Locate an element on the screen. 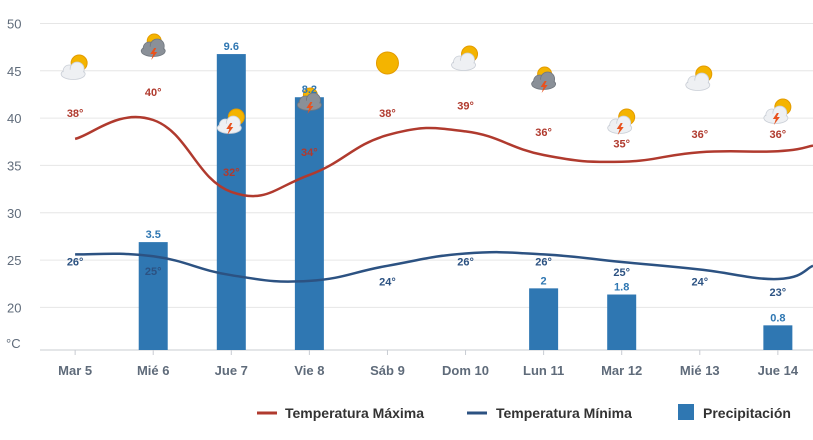 This screenshot has width=813, height=440. min-temp-label: 23° is located at coordinates (778, 293).